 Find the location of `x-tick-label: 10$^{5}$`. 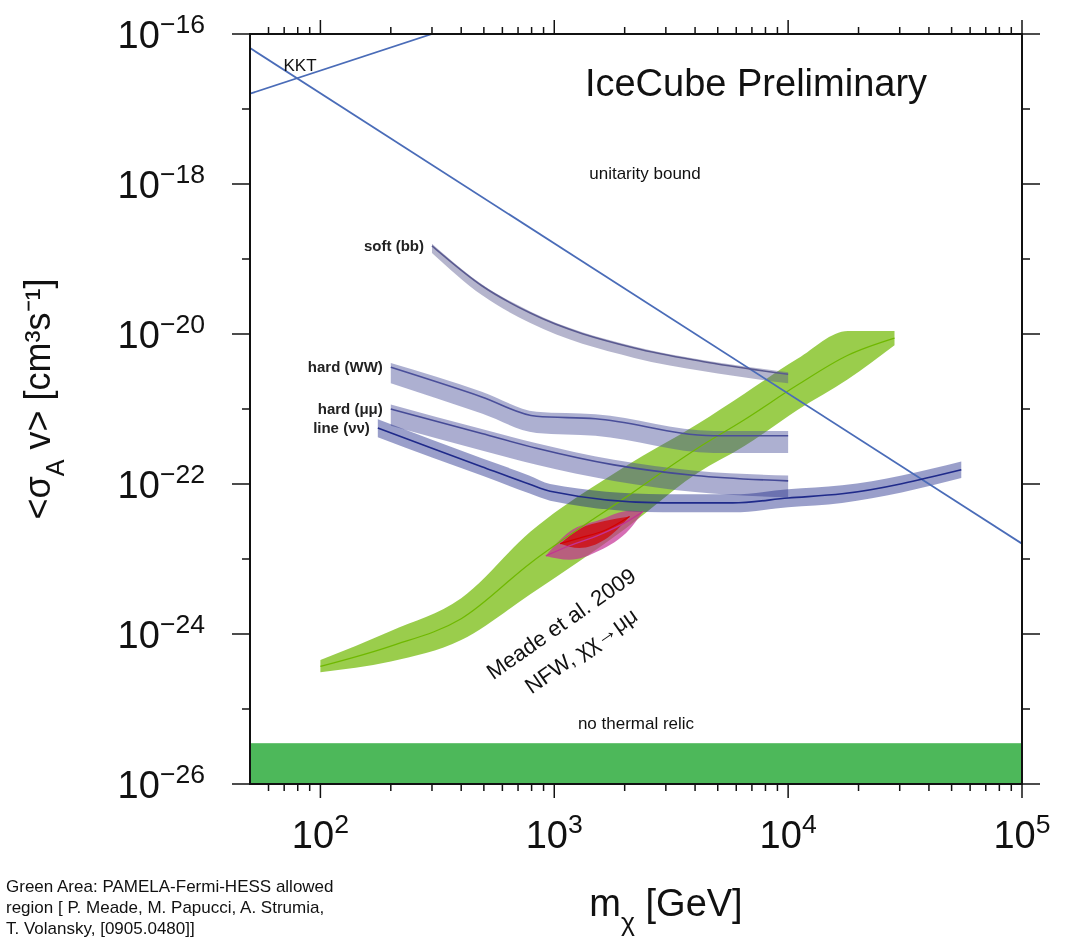

x-tick-label: 10$^{5}$ is located at coordinates (1022, 832).